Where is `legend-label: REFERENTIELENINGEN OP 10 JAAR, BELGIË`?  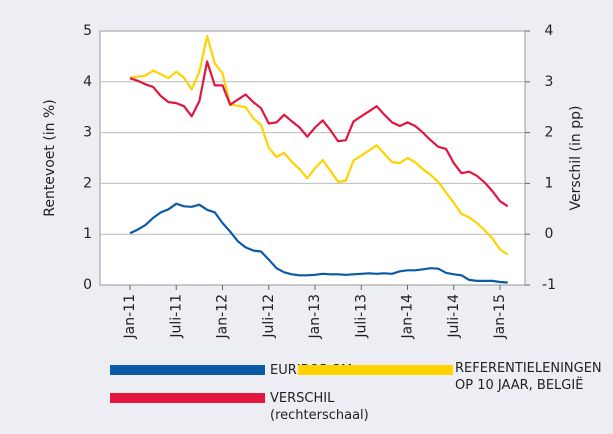 legend-label: REFERENTIELENINGEN OP 10 JAAR, BELGIË is located at coordinates (528, 377).